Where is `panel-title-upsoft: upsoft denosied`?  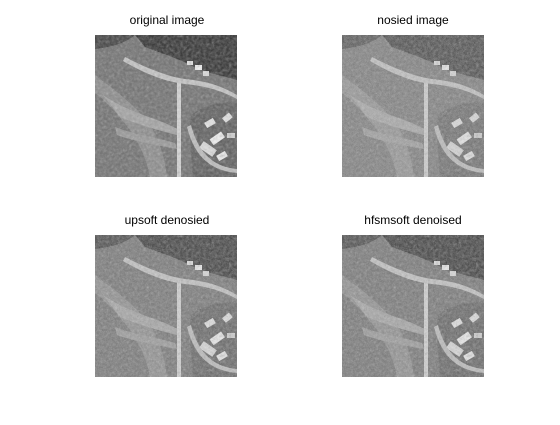
panel-title-upsoft: upsoft denosied is located at coordinates (167, 220).